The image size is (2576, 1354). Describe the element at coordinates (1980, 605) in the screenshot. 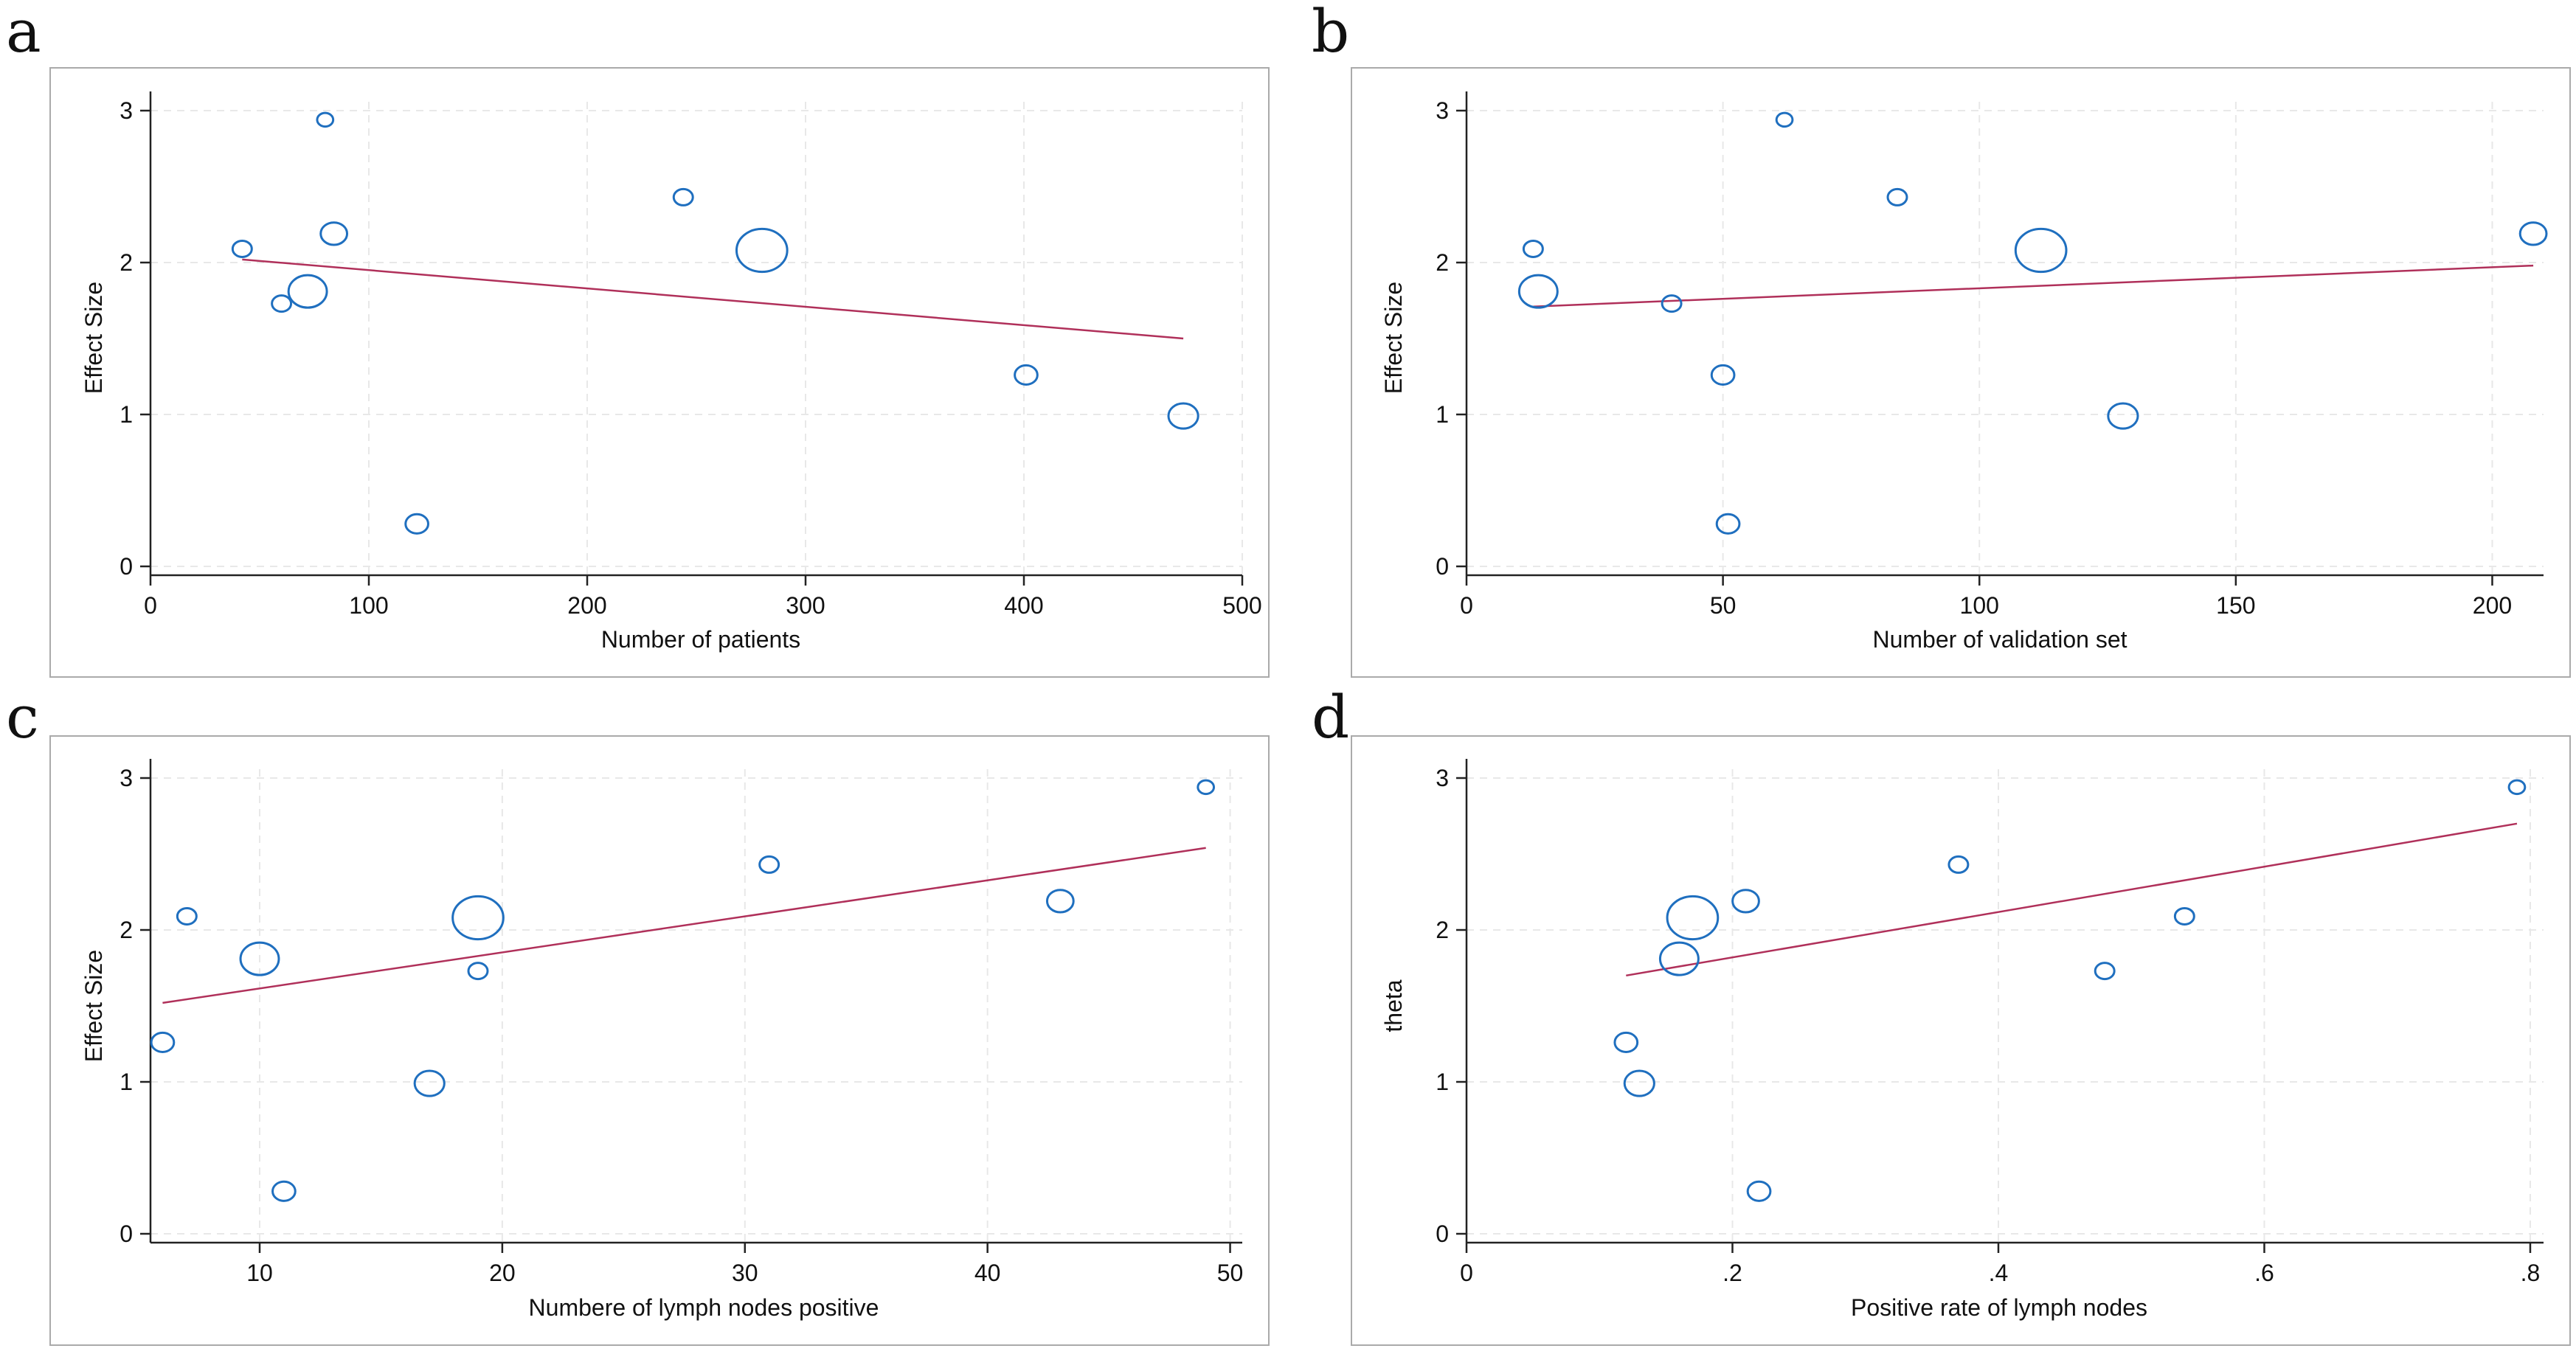

I see `panel-b-x-tick-label: 100` at that location.